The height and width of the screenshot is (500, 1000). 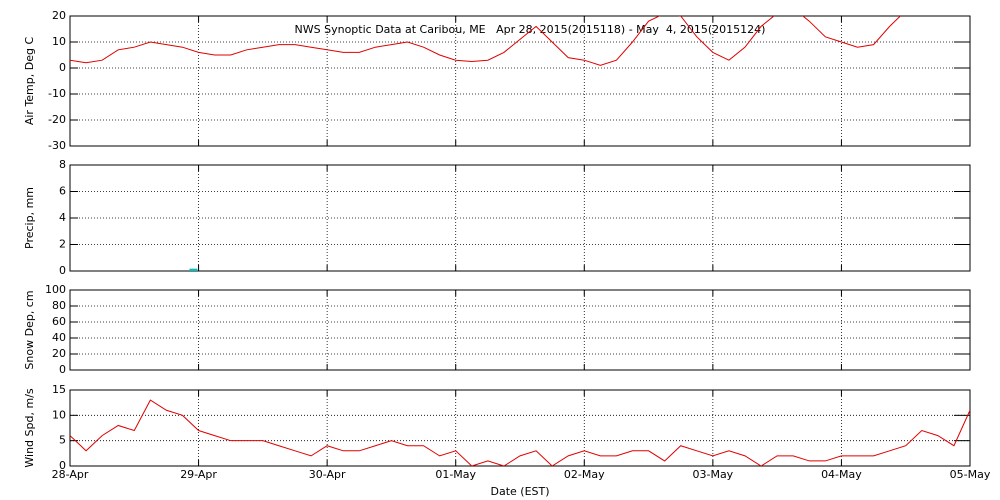 I want to click on y-tick-label: 60, so click(x=59, y=321).